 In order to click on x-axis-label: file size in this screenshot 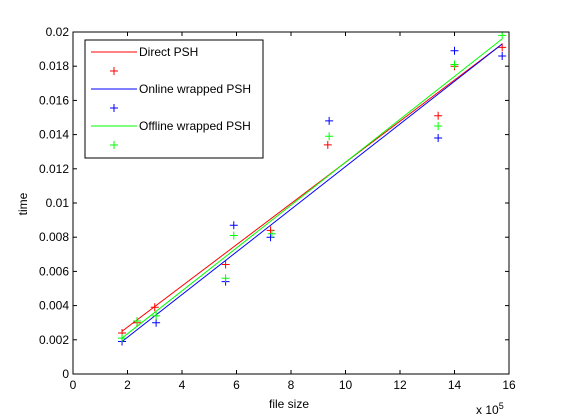, I will do `click(289, 404)`.